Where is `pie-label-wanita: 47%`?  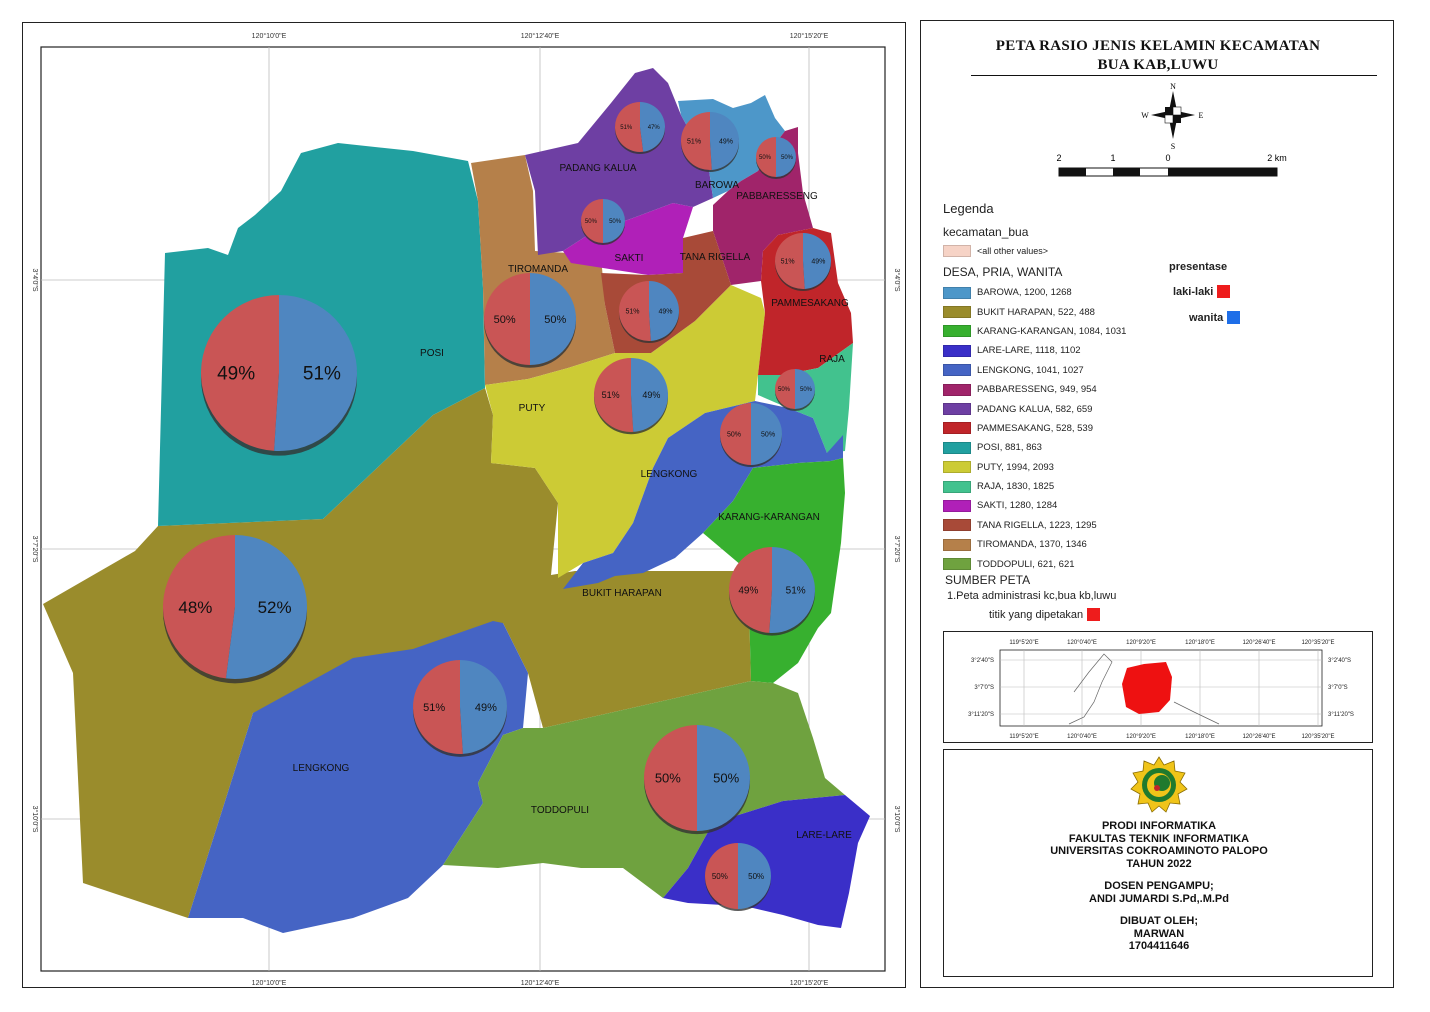
pie-label-wanita: 47% is located at coordinates (654, 128).